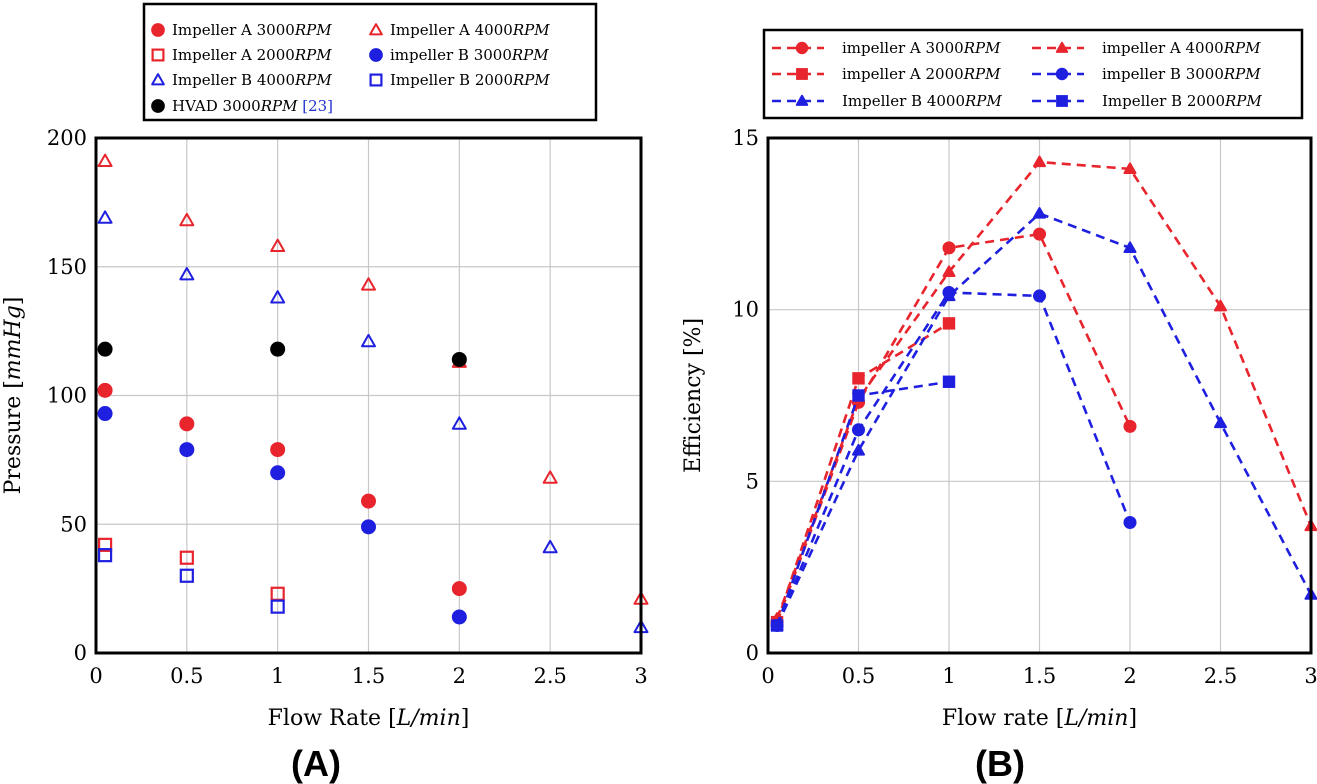 Image resolution: width=1317 pixels, height=784 pixels. I want to click on legend-item: impeller A 3000RPM, so click(886, 48).